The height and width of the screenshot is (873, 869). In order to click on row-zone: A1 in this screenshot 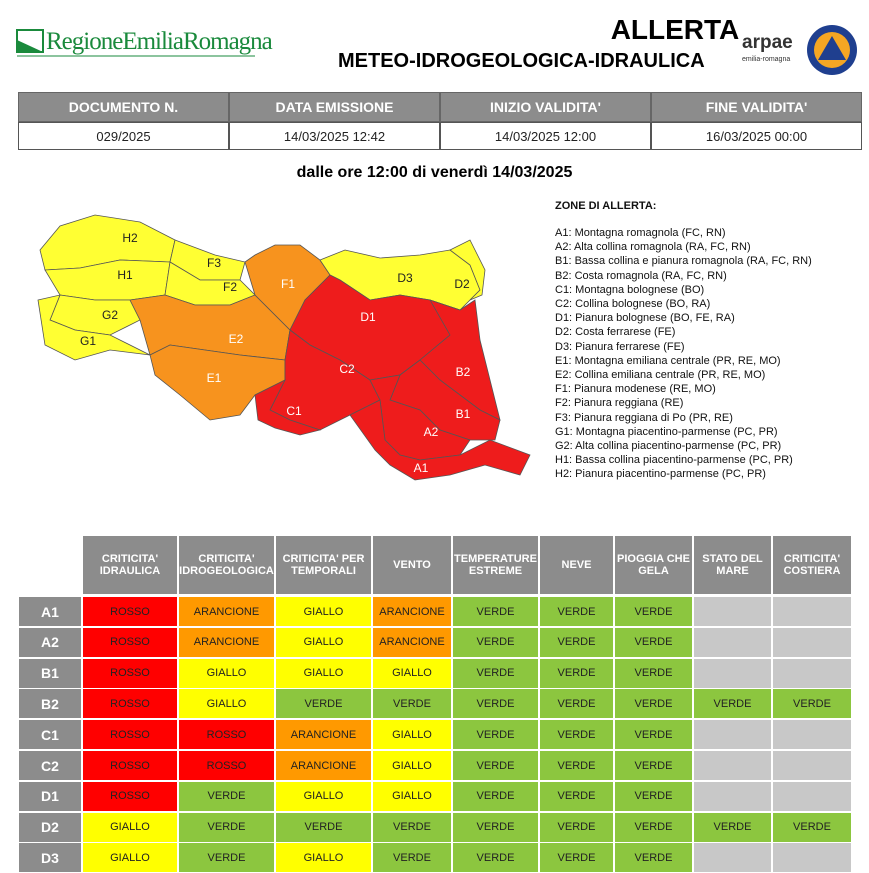, I will do `click(50, 611)`.